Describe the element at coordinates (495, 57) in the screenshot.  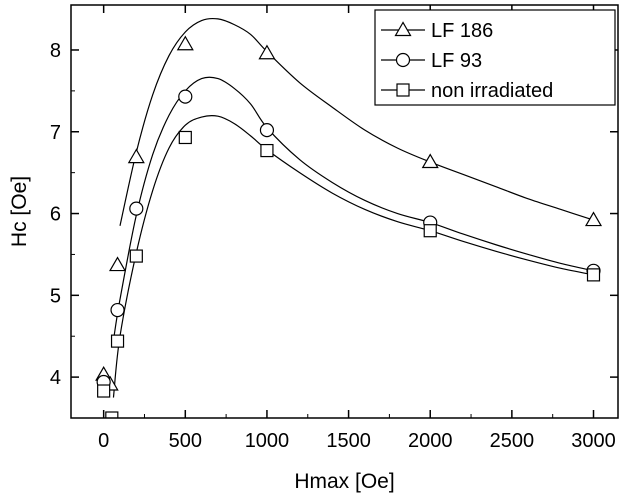
I see `legend-box` at that location.